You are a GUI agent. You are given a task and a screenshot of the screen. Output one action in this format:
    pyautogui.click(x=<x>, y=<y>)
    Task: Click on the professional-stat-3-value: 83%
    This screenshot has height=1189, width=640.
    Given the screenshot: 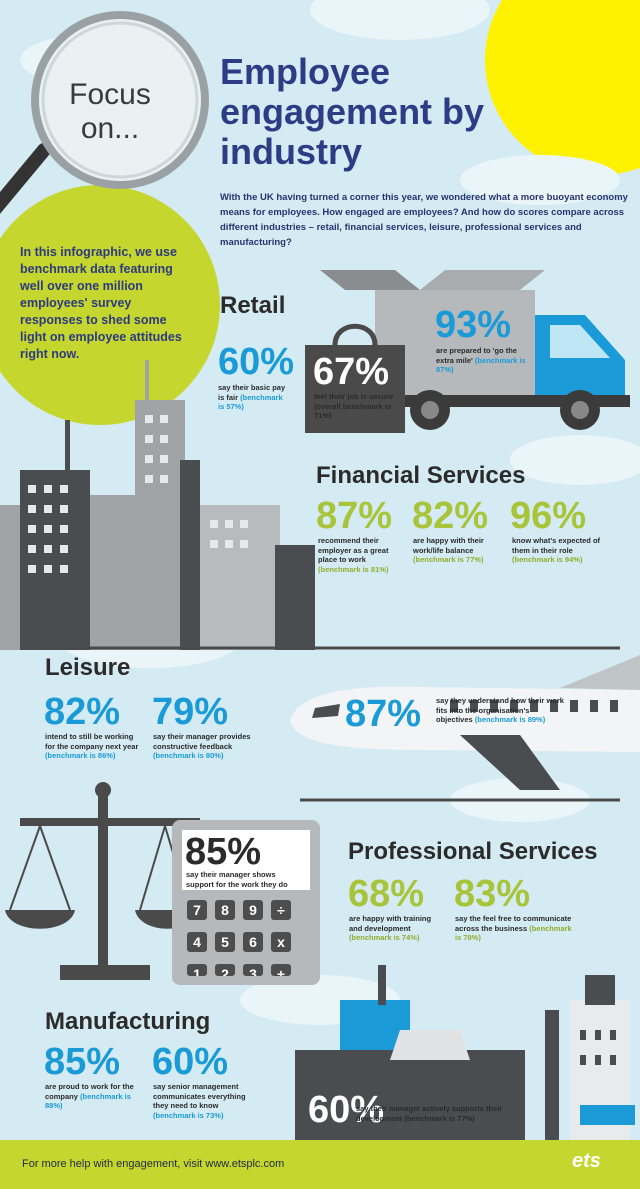 What is the action you would take?
    pyautogui.click(x=492, y=894)
    